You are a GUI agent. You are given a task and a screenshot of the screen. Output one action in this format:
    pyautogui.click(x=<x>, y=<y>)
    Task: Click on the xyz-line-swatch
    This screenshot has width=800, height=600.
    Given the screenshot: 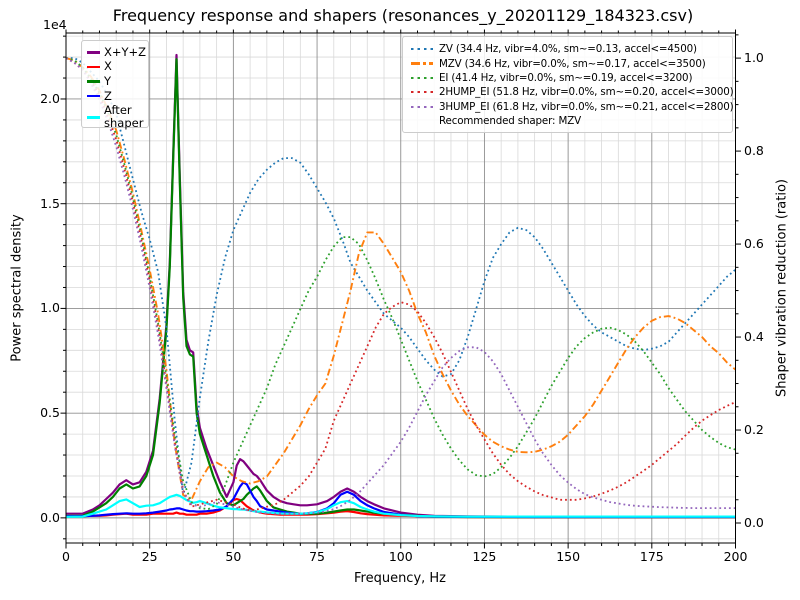 What is the action you would take?
    pyautogui.click(x=93, y=52)
    